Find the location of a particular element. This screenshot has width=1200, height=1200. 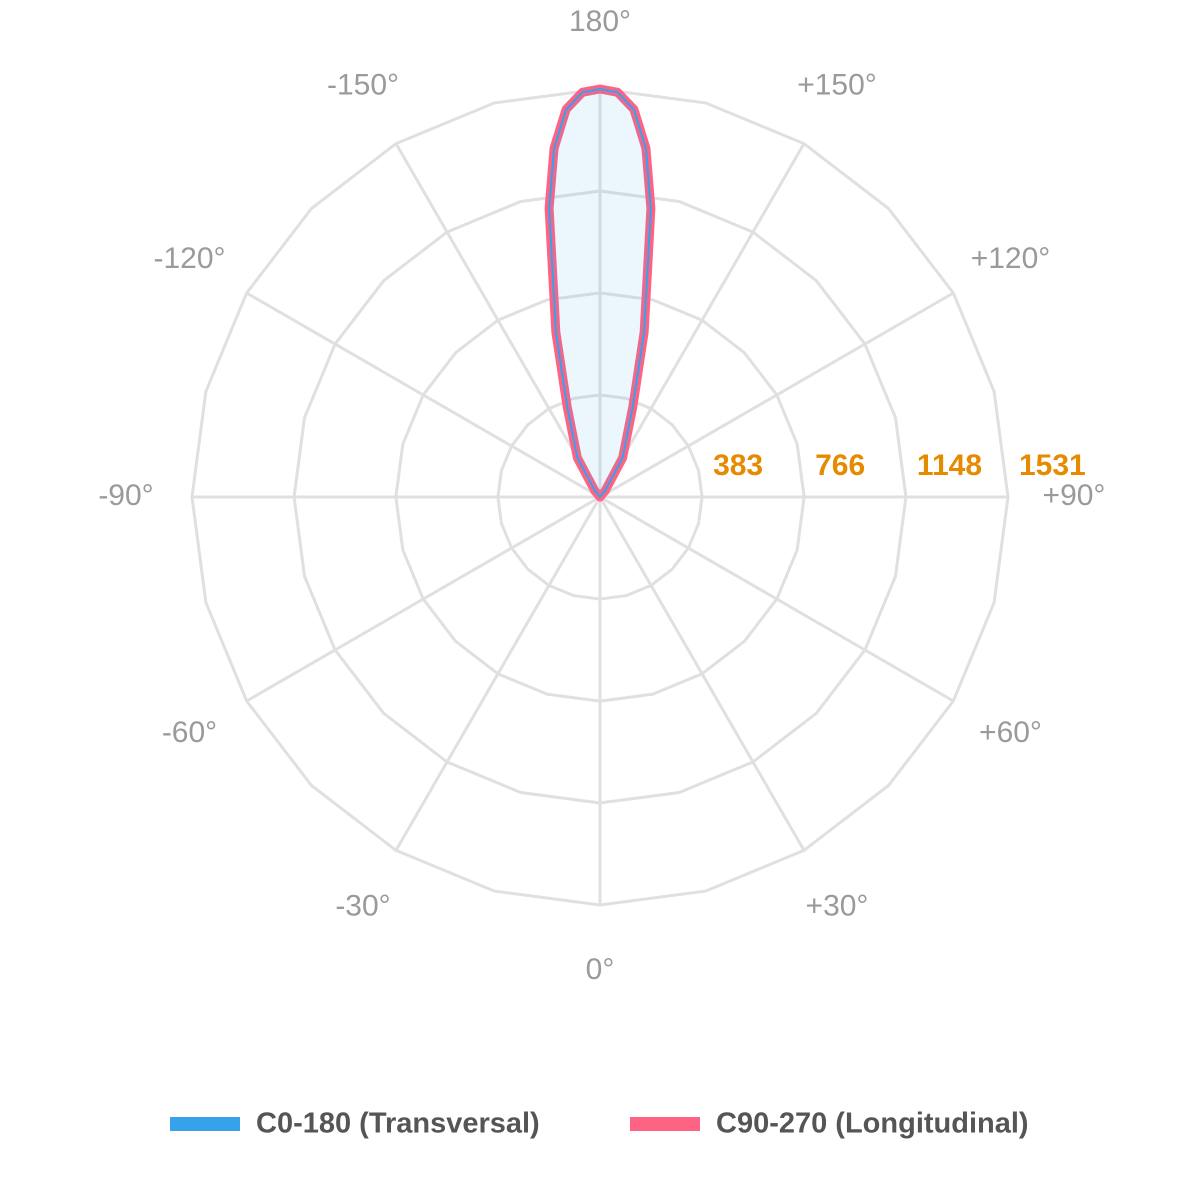

angle-label: -30° is located at coordinates (362, 905).